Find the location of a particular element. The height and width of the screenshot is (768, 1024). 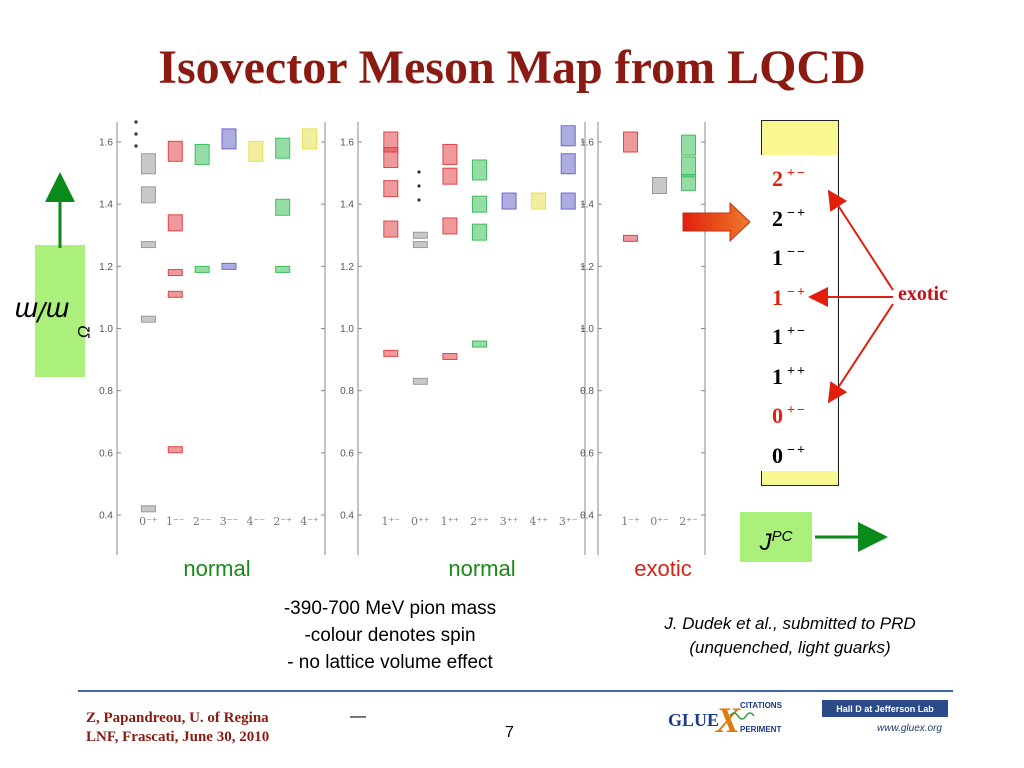

gluex-logo: GLUE X CITATIONS PERIMENT is located at coordinates (725, 719).